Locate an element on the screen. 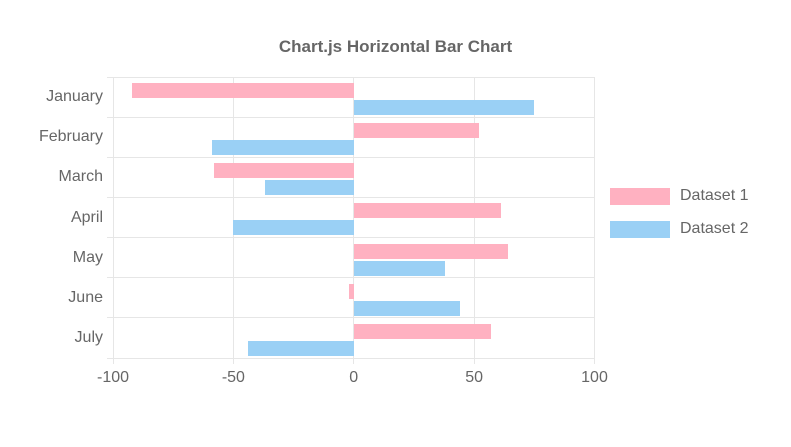  legend-item-dataset-1: Dataset 1 is located at coordinates (679, 196).